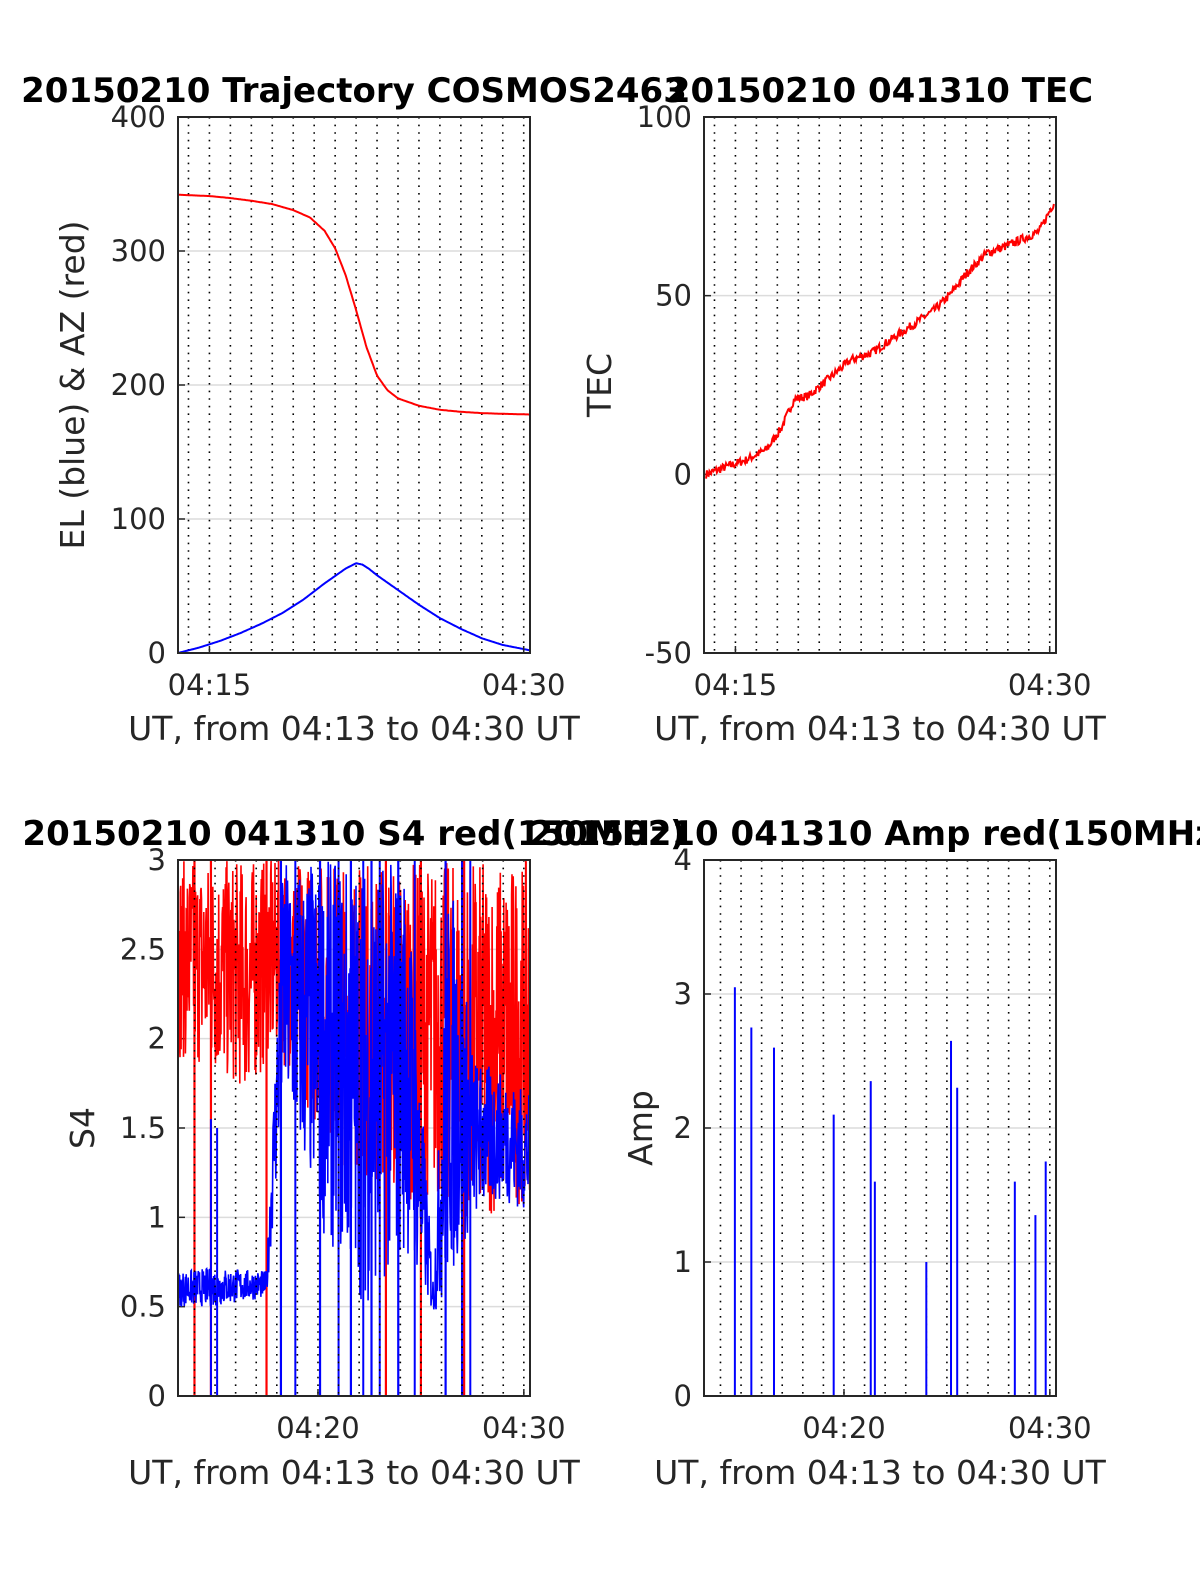 The image size is (1200, 1575). I want to click on y-tick-label: 200, so click(138, 385).